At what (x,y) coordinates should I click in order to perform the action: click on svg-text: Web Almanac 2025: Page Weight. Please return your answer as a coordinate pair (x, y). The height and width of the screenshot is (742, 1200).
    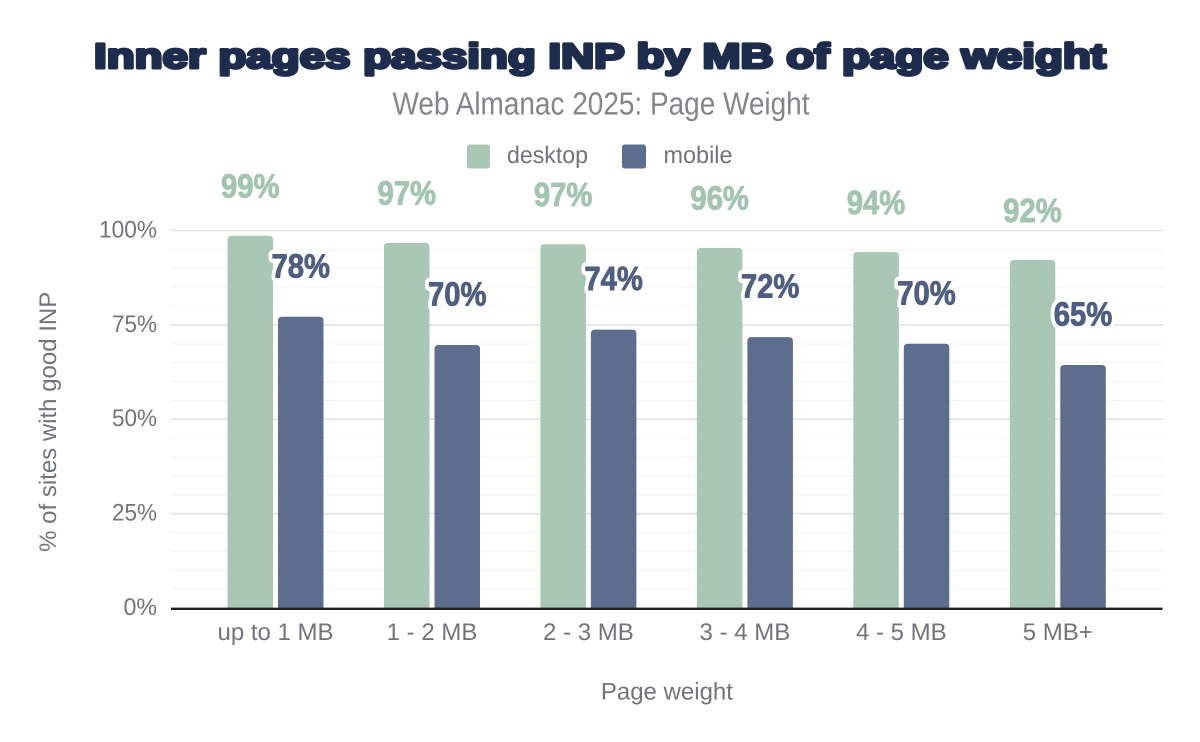
    Looking at the image, I should click on (601, 104).